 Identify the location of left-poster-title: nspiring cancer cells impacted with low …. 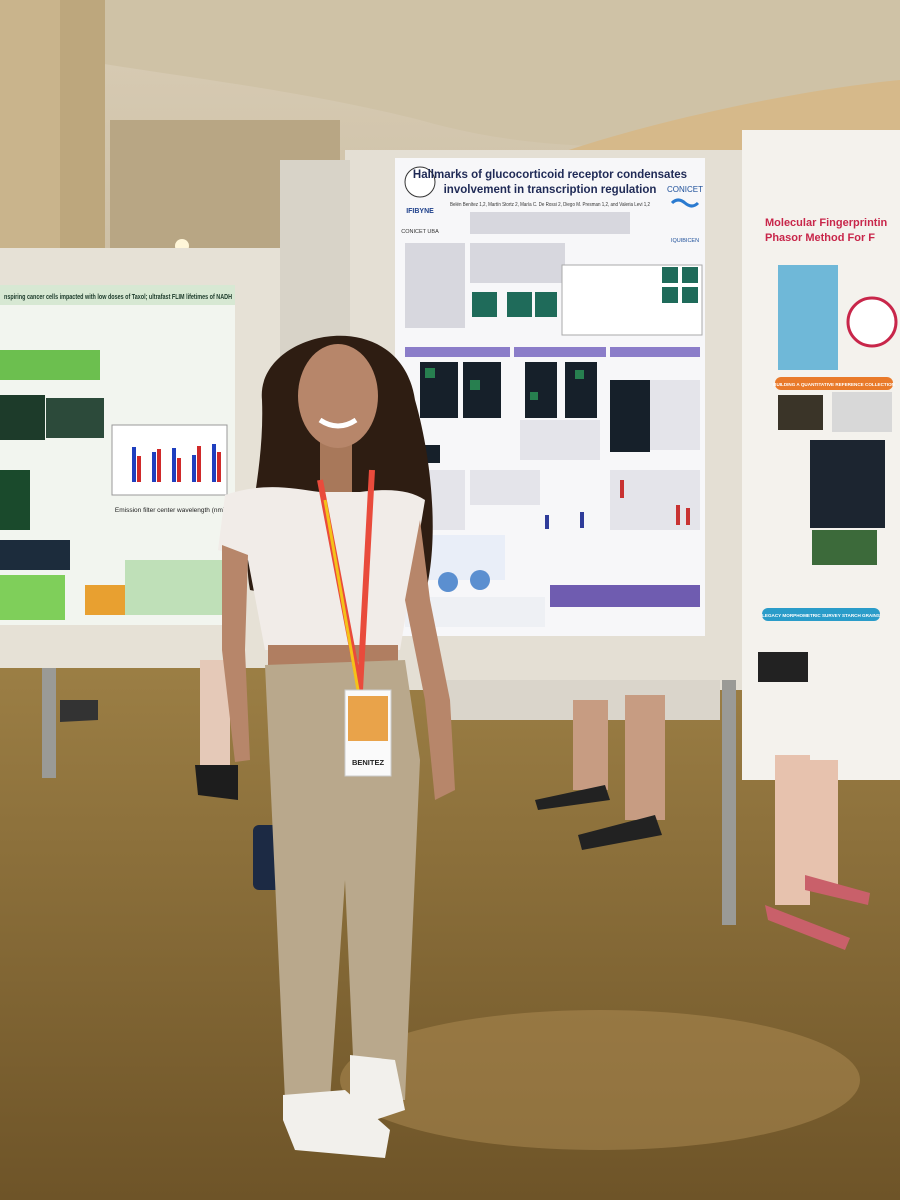
(118, 296).